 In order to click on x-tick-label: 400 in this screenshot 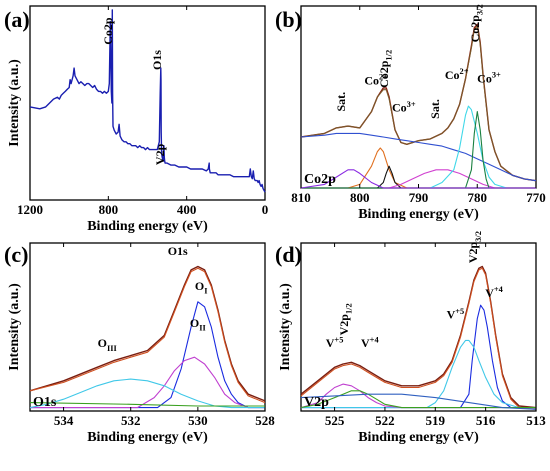, I will do `click(187, 209)`.